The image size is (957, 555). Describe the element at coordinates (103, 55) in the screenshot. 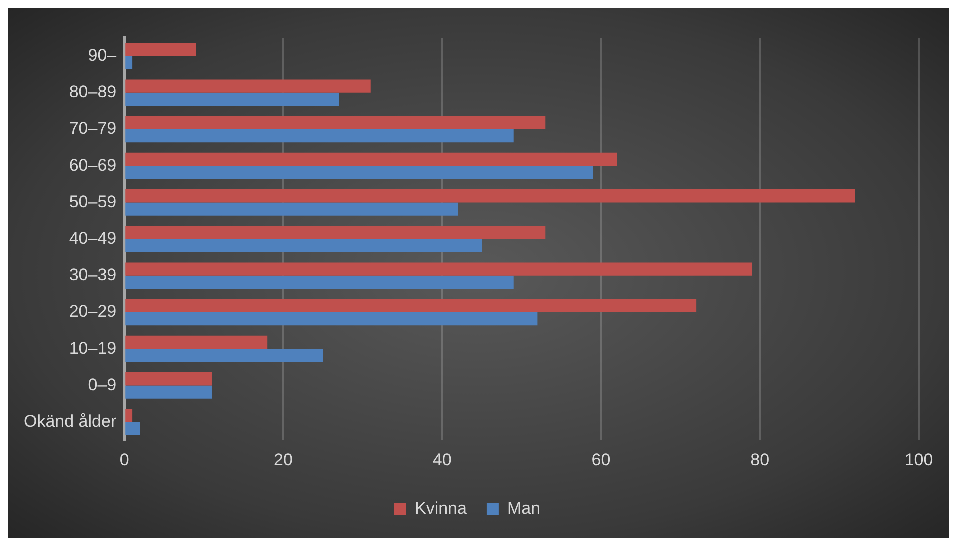

I see `y-tick-label: 90–` at that location.